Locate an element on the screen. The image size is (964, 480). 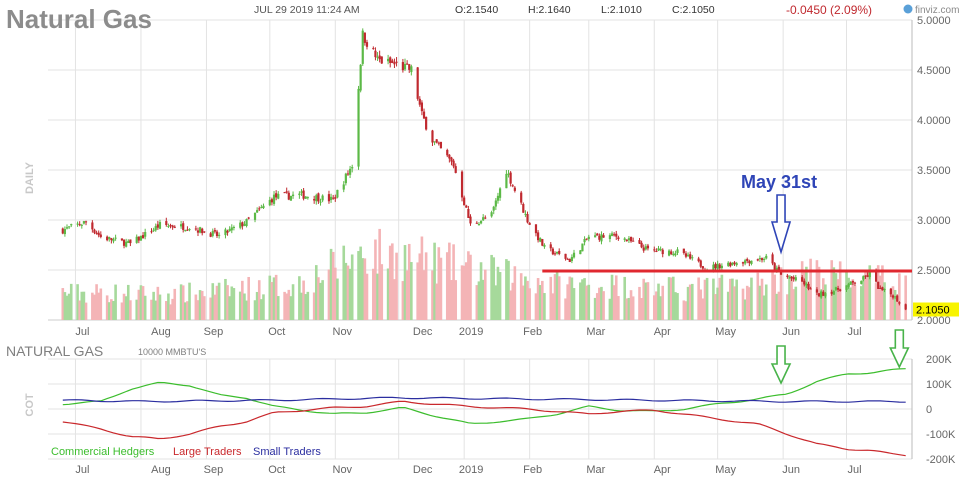
price-x-tick-label: Feb is located at coordinates (532, 332).